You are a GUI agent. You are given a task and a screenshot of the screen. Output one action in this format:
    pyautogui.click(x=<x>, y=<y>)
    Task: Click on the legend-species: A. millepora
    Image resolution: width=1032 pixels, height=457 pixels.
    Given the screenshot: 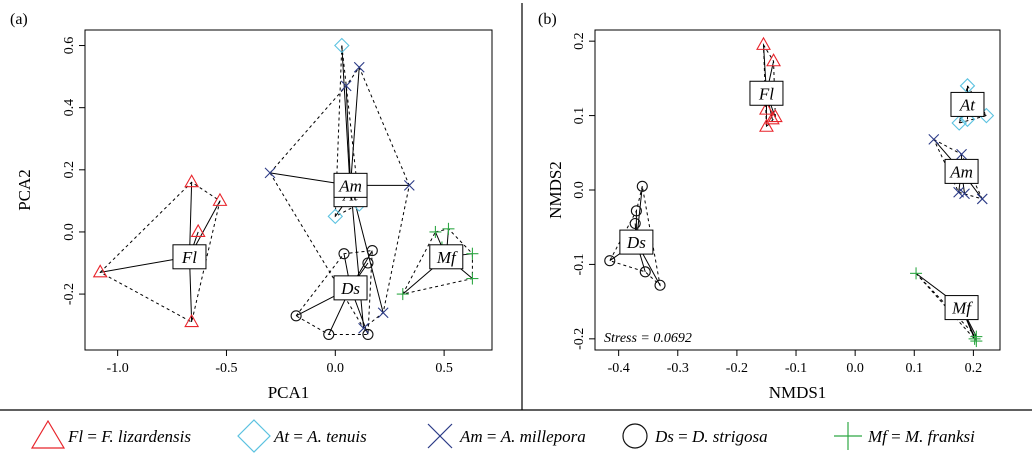 What is the action you would take?
    pyautogui.click(x=543, y=436)
    